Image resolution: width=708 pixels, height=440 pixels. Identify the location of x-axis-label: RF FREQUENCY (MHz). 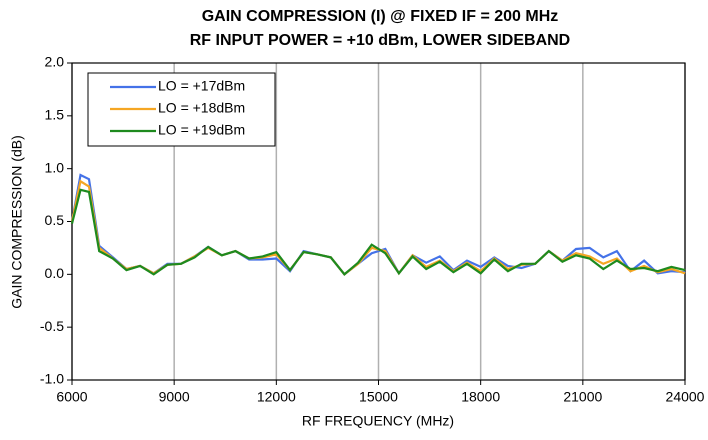
(378, 421).